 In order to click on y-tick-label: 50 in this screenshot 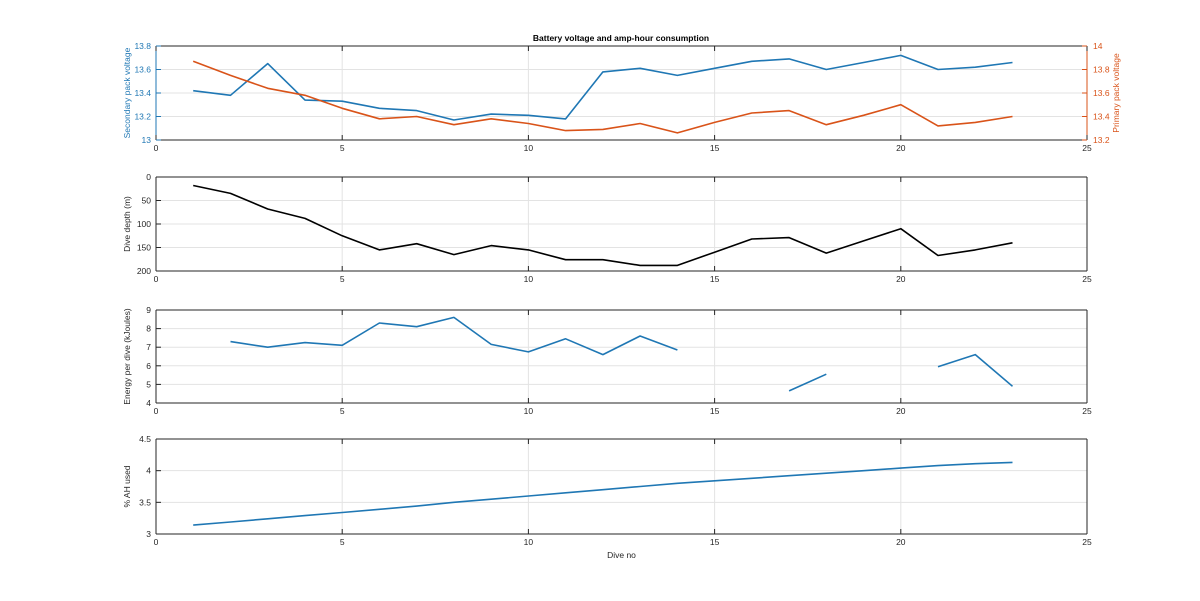, I will do `click(147, 201)`.